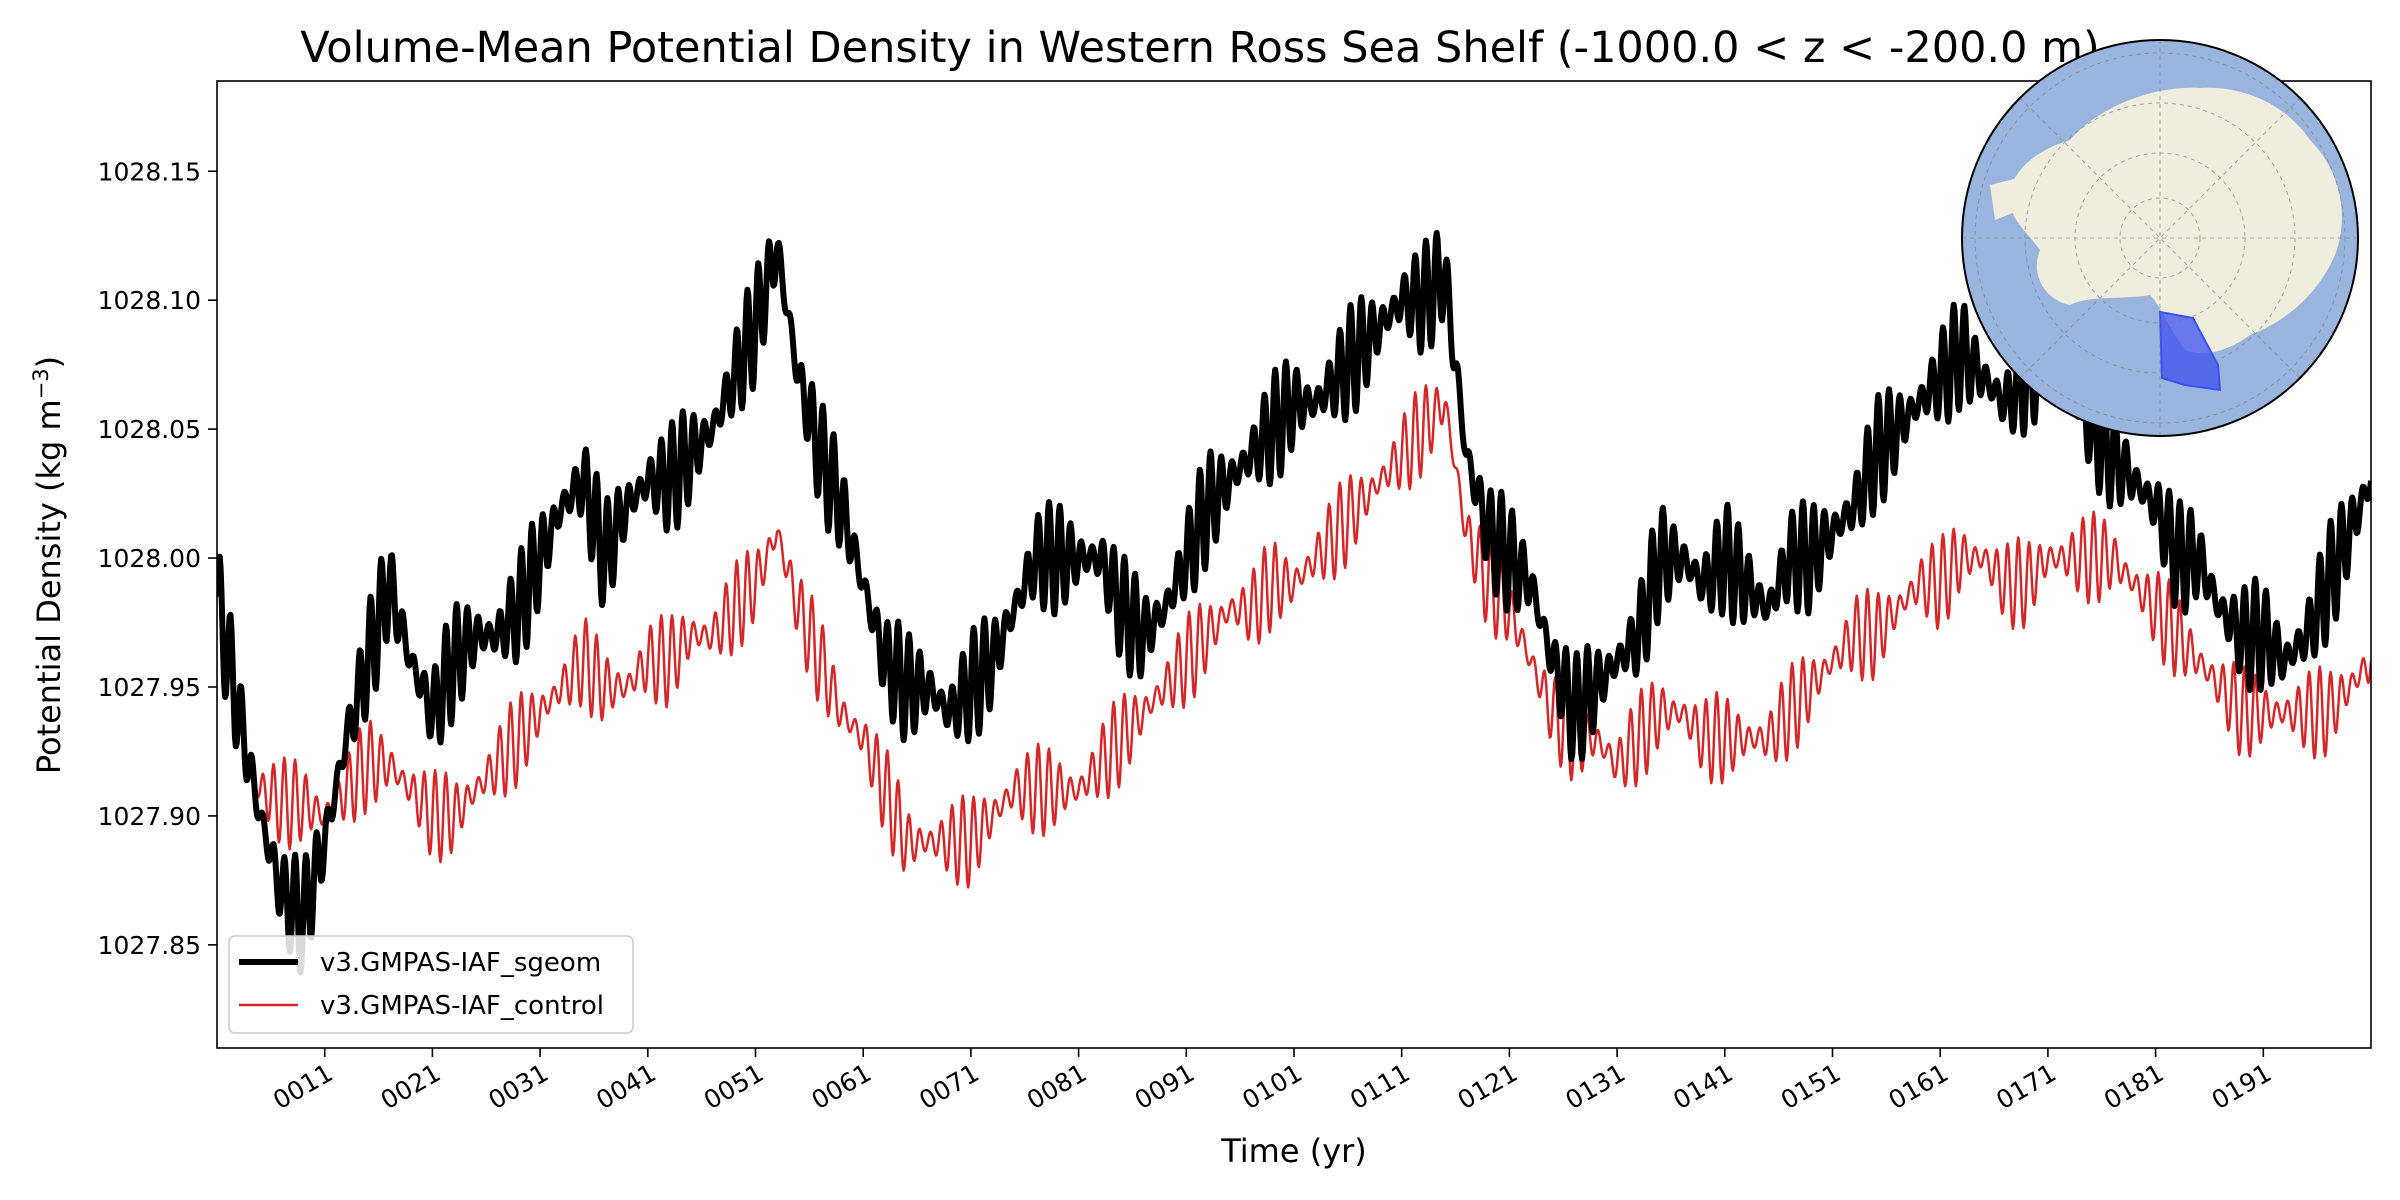  I want to click on inset-map, so click(2160, 238).